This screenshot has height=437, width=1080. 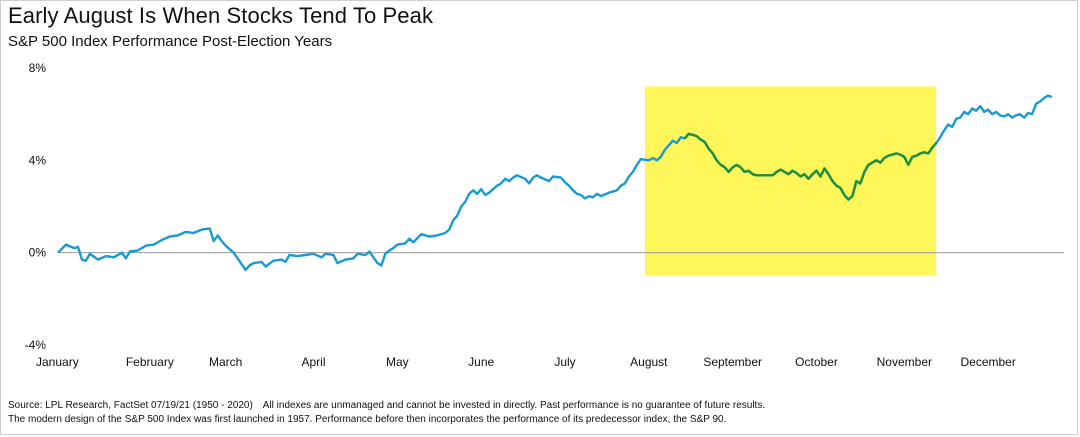 What do you see at coordinates (36, 345) in the screenshot?
I see `y-tick-label: -4%` at bounding box center [36, 345].